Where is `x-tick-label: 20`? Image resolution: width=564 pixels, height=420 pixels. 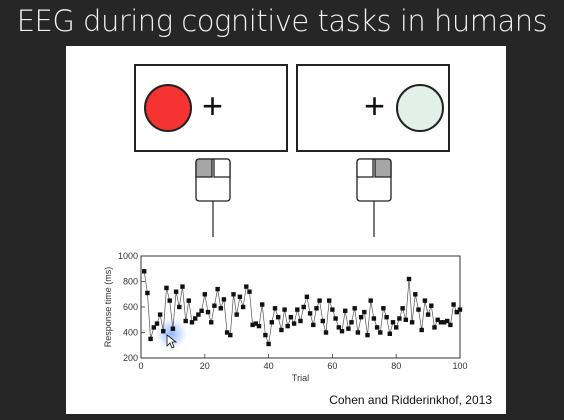
x-tick-label: 20 is located at coordinates (205, 366).